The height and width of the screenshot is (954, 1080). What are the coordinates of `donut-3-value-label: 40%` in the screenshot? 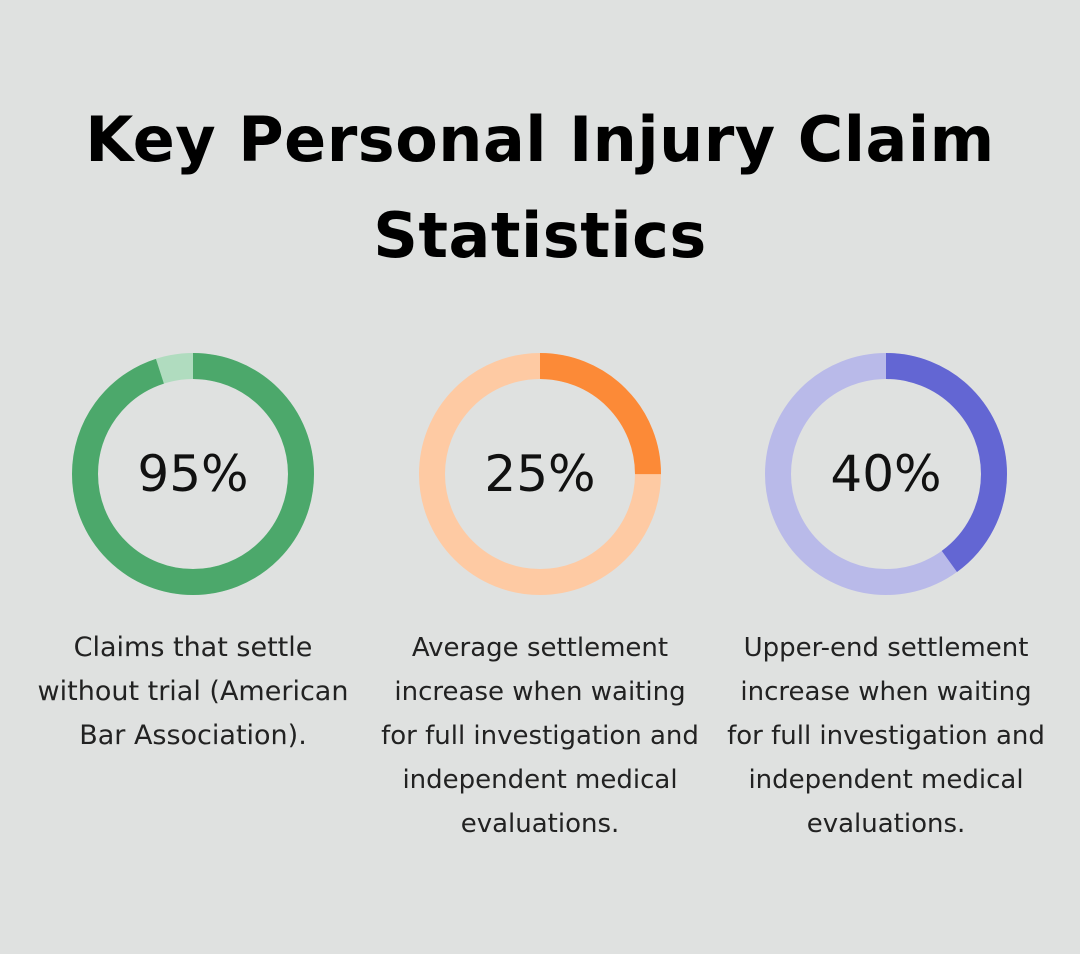 It's located at (886, 474).